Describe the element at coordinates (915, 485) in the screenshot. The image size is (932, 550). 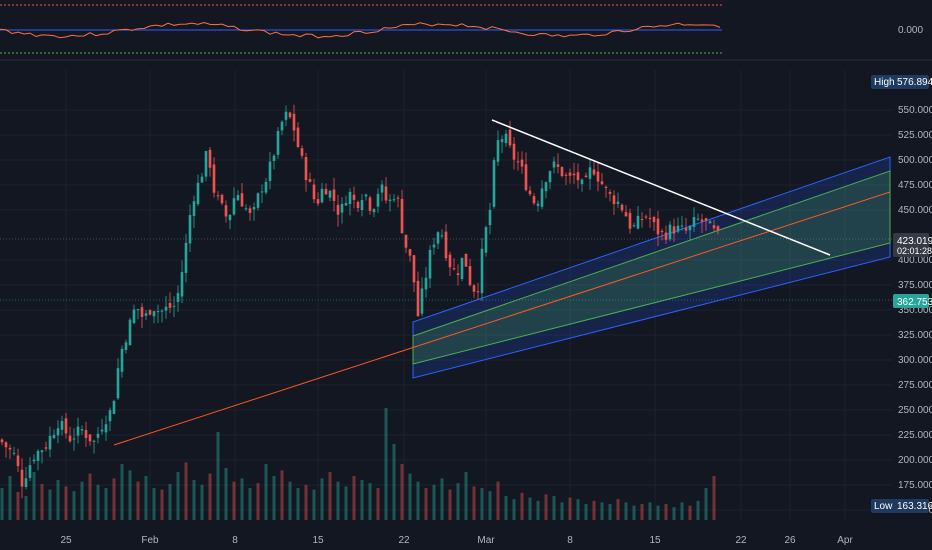
I see `price-tick-label: 175.000` at that location.